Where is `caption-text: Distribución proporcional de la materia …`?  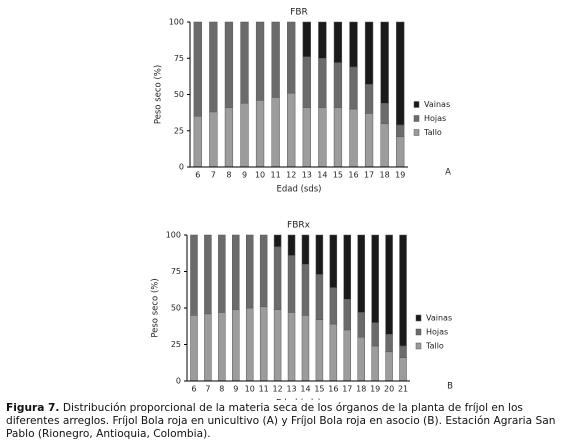
caption-text: Distribución proporcional de la materia … is located at coordinates (281, 421).